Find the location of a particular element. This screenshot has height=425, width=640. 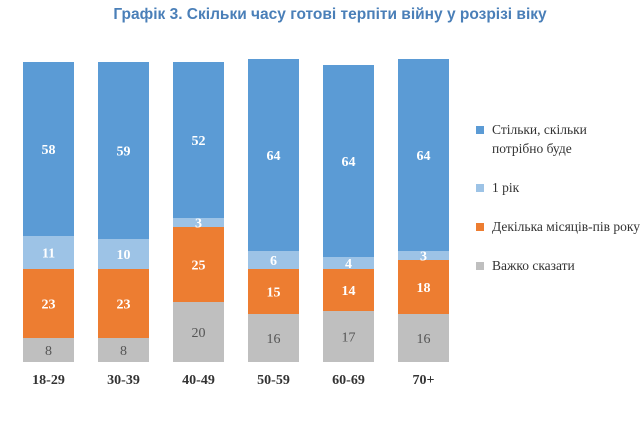

legend-label: 1 рік is located at coordinates (506, 187).